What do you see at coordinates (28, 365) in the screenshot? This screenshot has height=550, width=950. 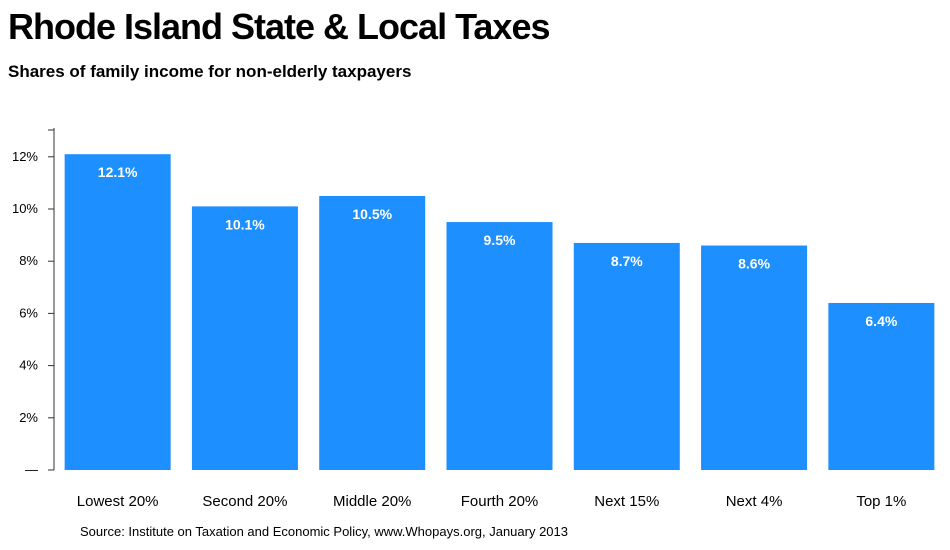 I see `y-tick-label: 4%` at bounding box center [28, 365].